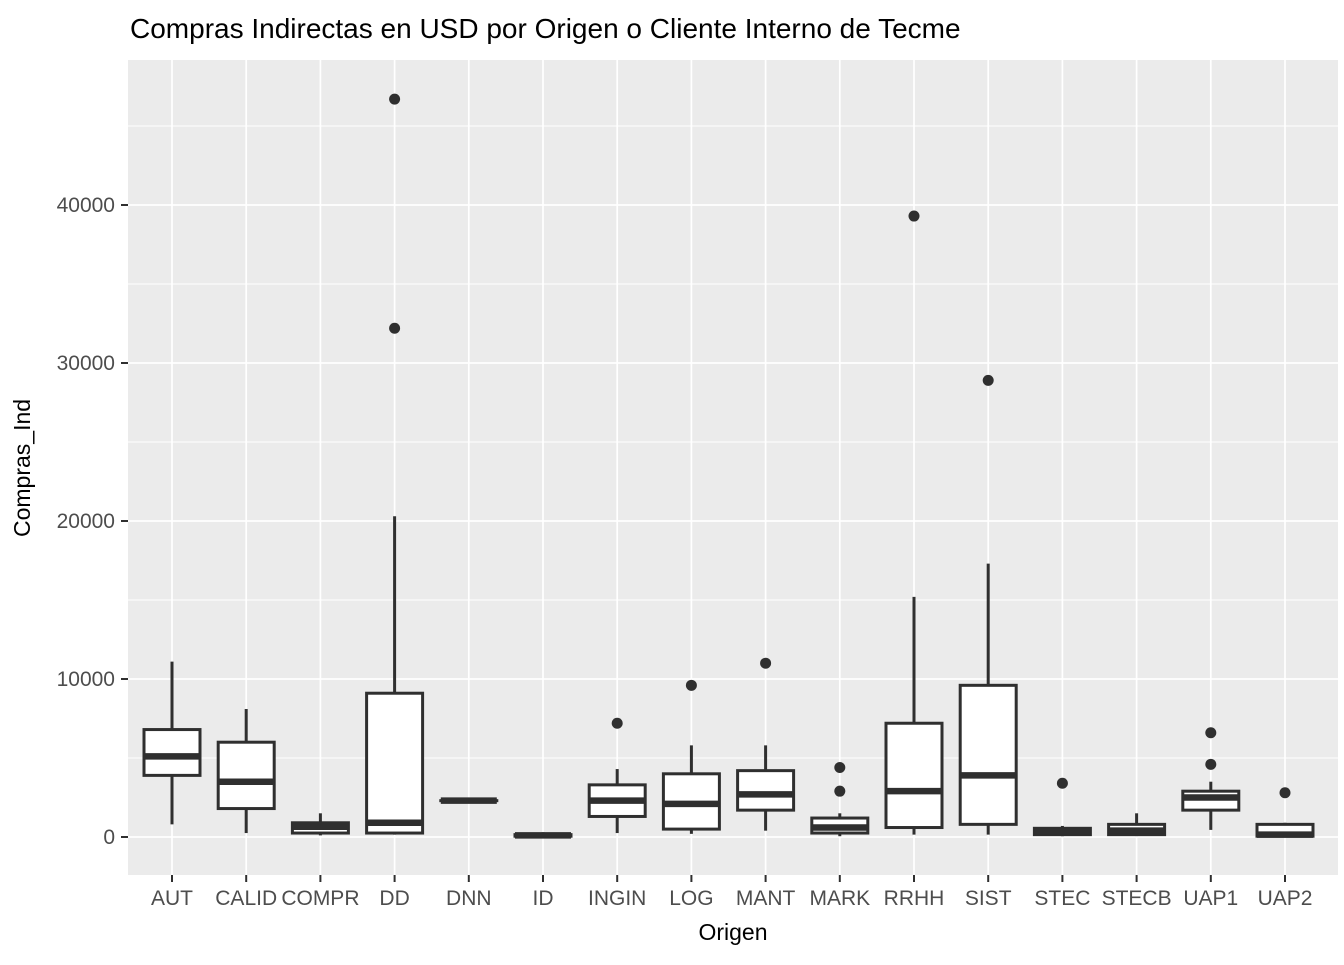 The image size is (1344, 965). I want to click on x-tick-label: ID, so click(543, 898).